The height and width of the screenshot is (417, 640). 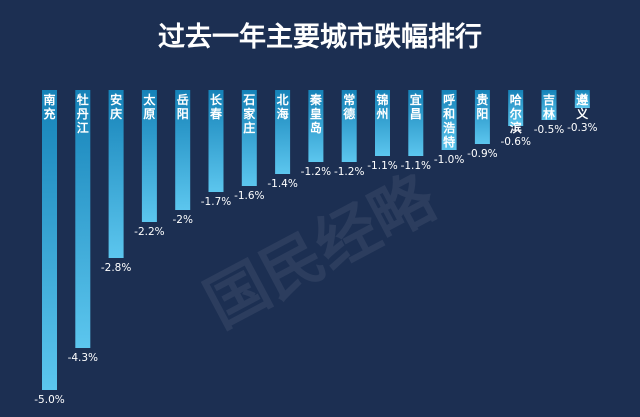 I want to click on category-label-12-char-2: 昌, so click(x=416, y=114).